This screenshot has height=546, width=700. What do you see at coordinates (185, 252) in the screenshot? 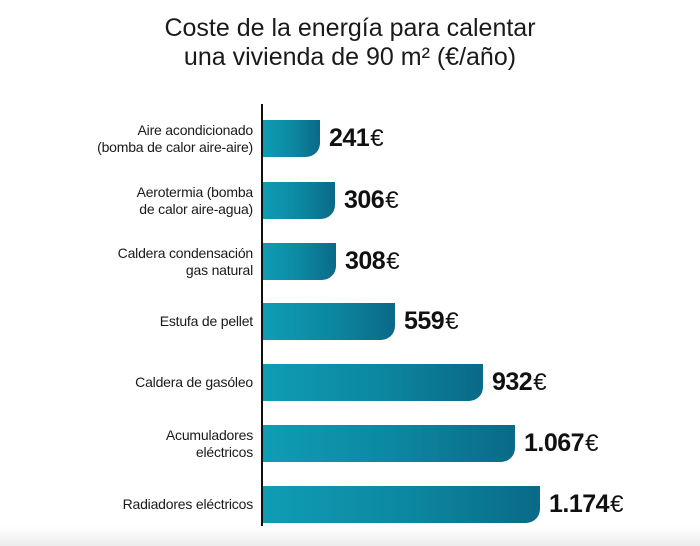
I see `category-label-line-1: Caldera condensación` at bounding box center [185, 252].